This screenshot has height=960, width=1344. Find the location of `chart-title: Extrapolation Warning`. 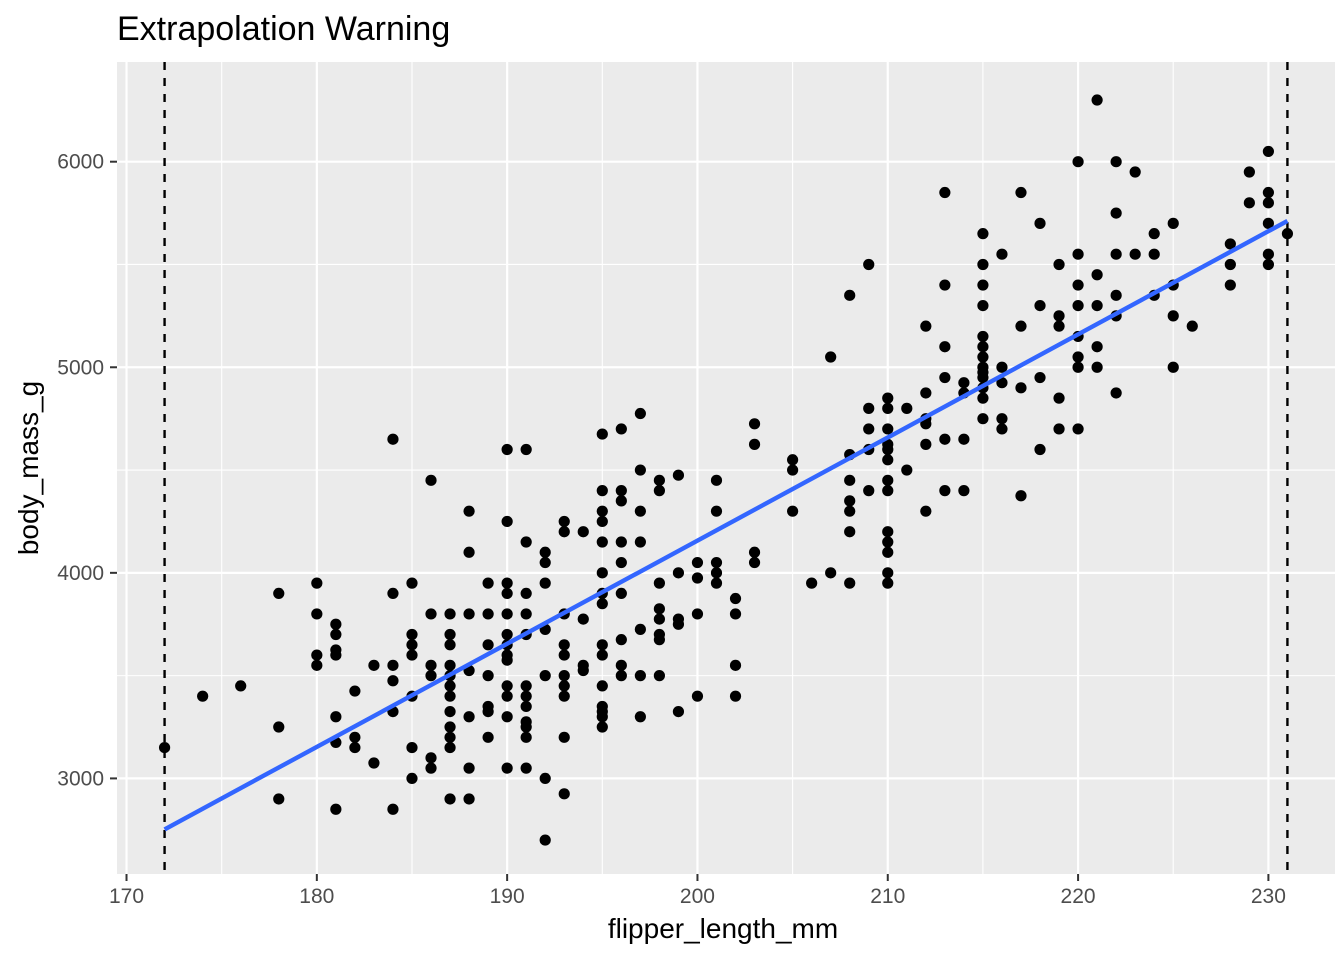

chart-title: Extrapolation Warning is located at coordinates (283, 29).